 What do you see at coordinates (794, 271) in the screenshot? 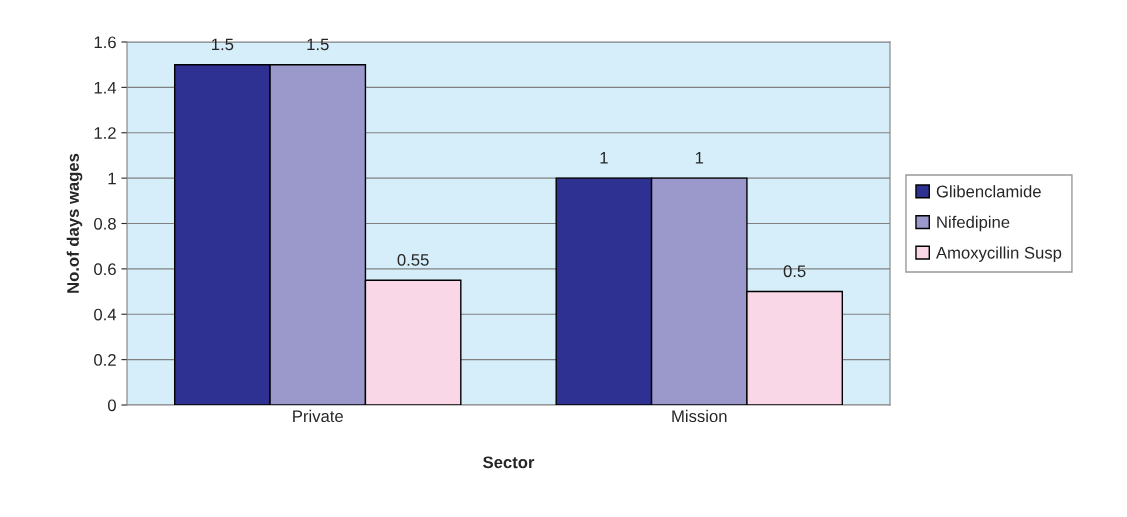
I see `data-label: 0.5` at bounding box center [794, 271].